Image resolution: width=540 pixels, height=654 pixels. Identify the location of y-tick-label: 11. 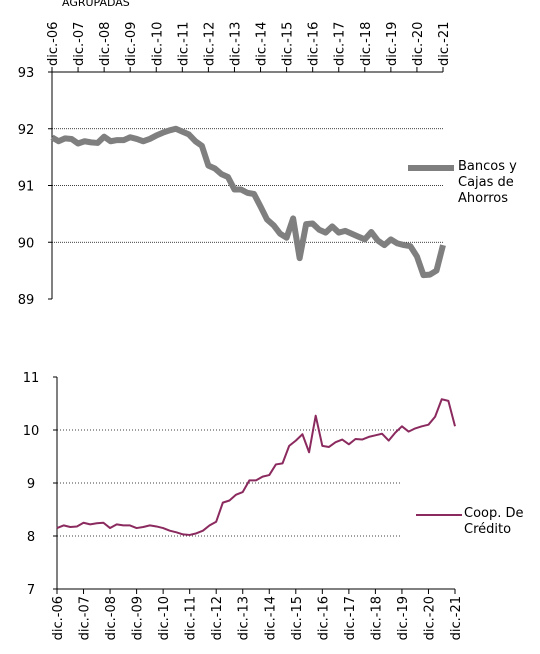
(31, 378).